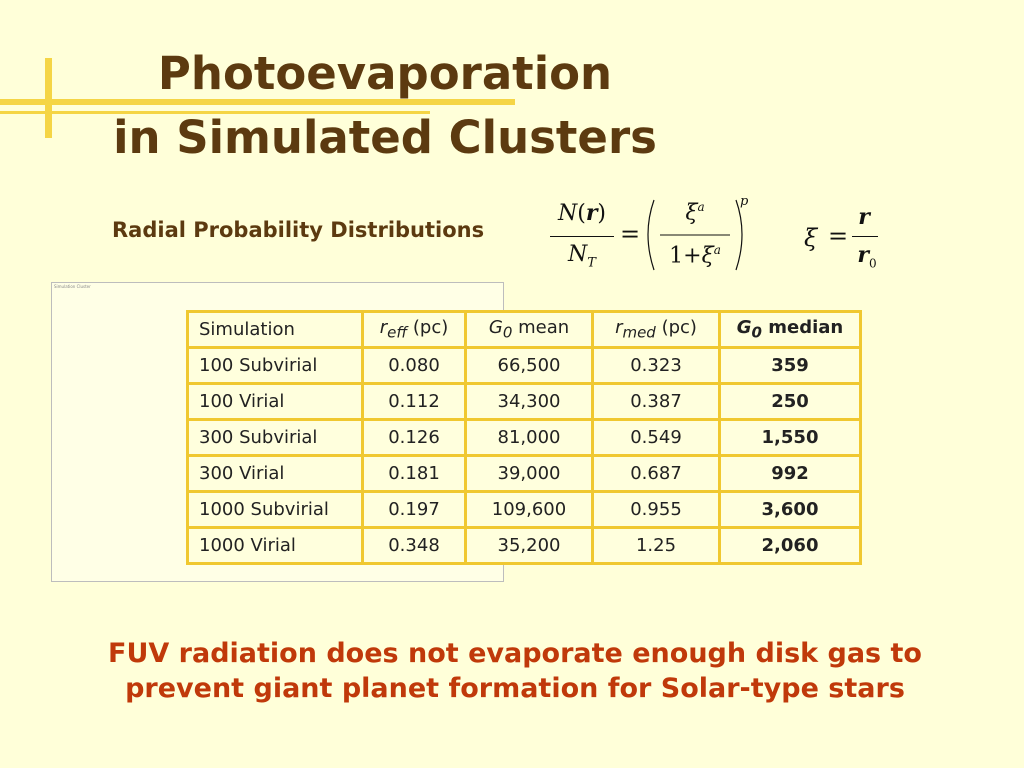 Image resolution: width=1024 pixels, height=768 pixels. Describe the element at coordinates (676, 328) in the screenshot. I see `header-r-med-unit: (pc)` at that location.